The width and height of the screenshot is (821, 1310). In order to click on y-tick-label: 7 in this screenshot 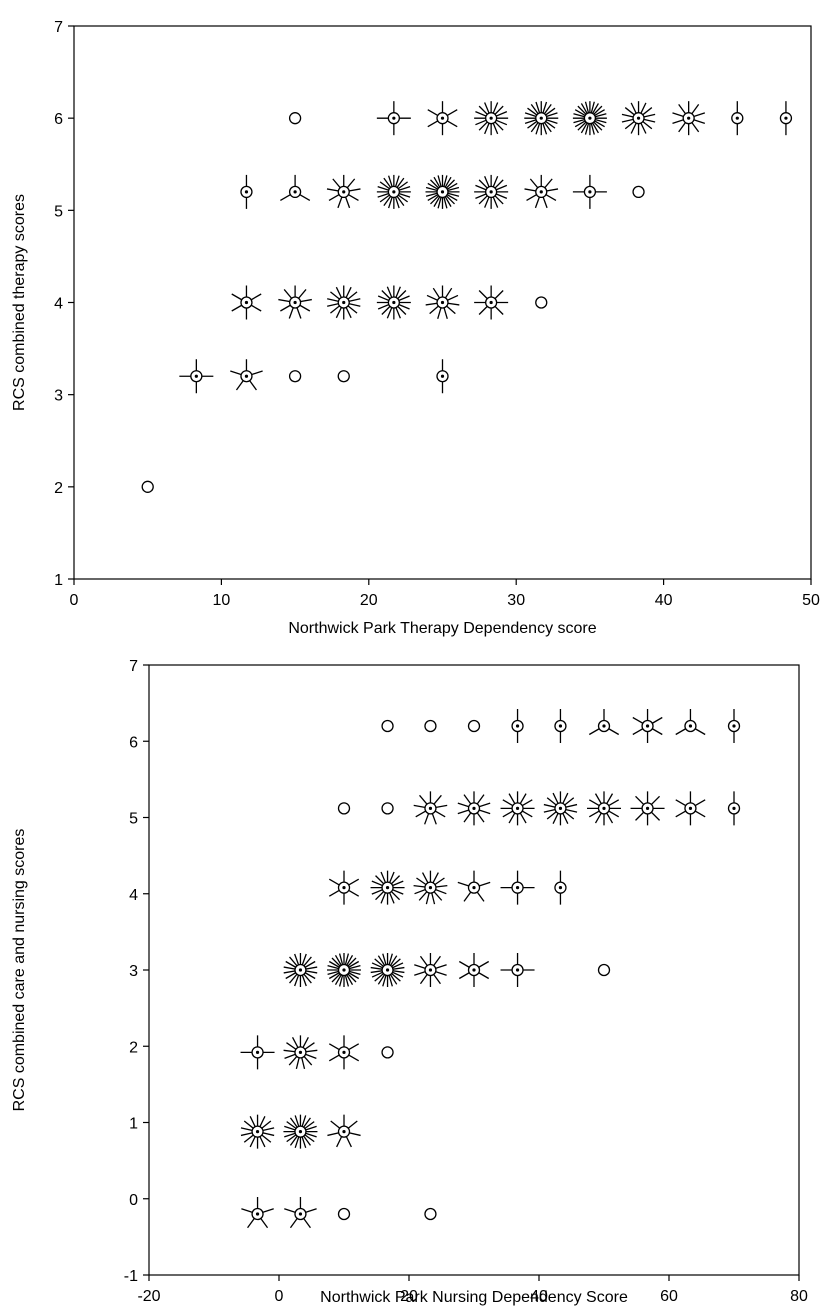, I will do `click(58, 27)`.